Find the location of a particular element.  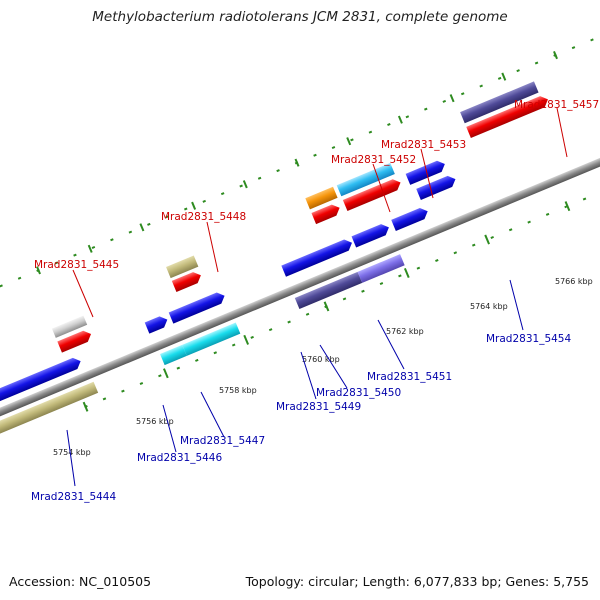

label-5454: Mrad2831_5454 is located at coordinates (528, 339).